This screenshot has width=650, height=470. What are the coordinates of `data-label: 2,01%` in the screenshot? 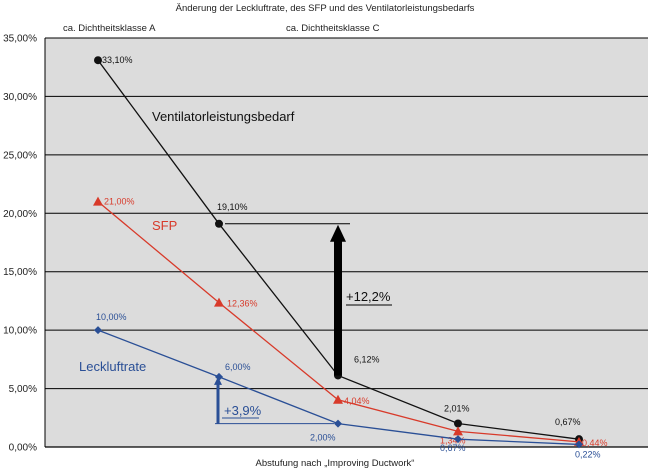 It's located at (457, 409).